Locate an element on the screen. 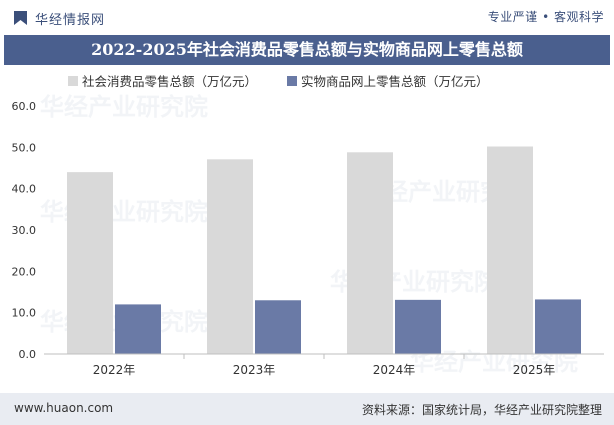 This screenshot has height=425, width=614. legend-label-retail-sales: 社会消费品零售总额（万亿元） is located at coordinates (170, 81).